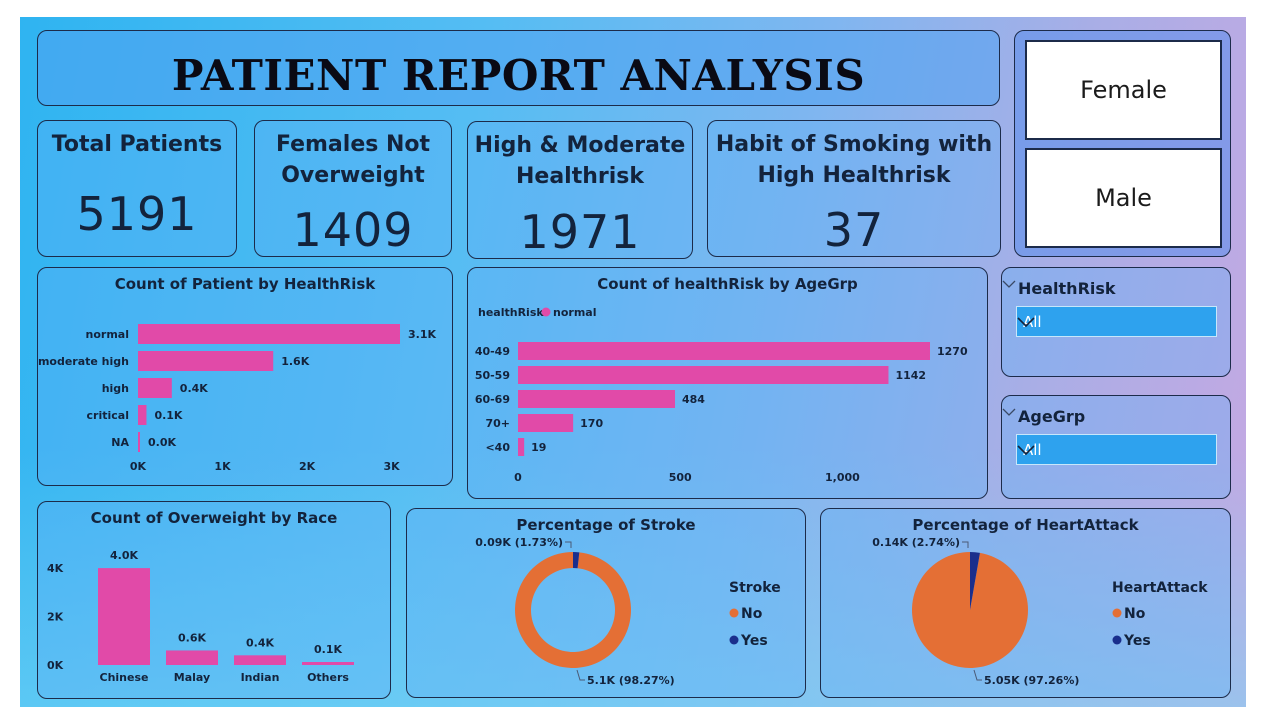  What do you see at coordinates (492, 399) in the screenshot?
I see `category-label: 60-69` at bounding box center [492, 399].